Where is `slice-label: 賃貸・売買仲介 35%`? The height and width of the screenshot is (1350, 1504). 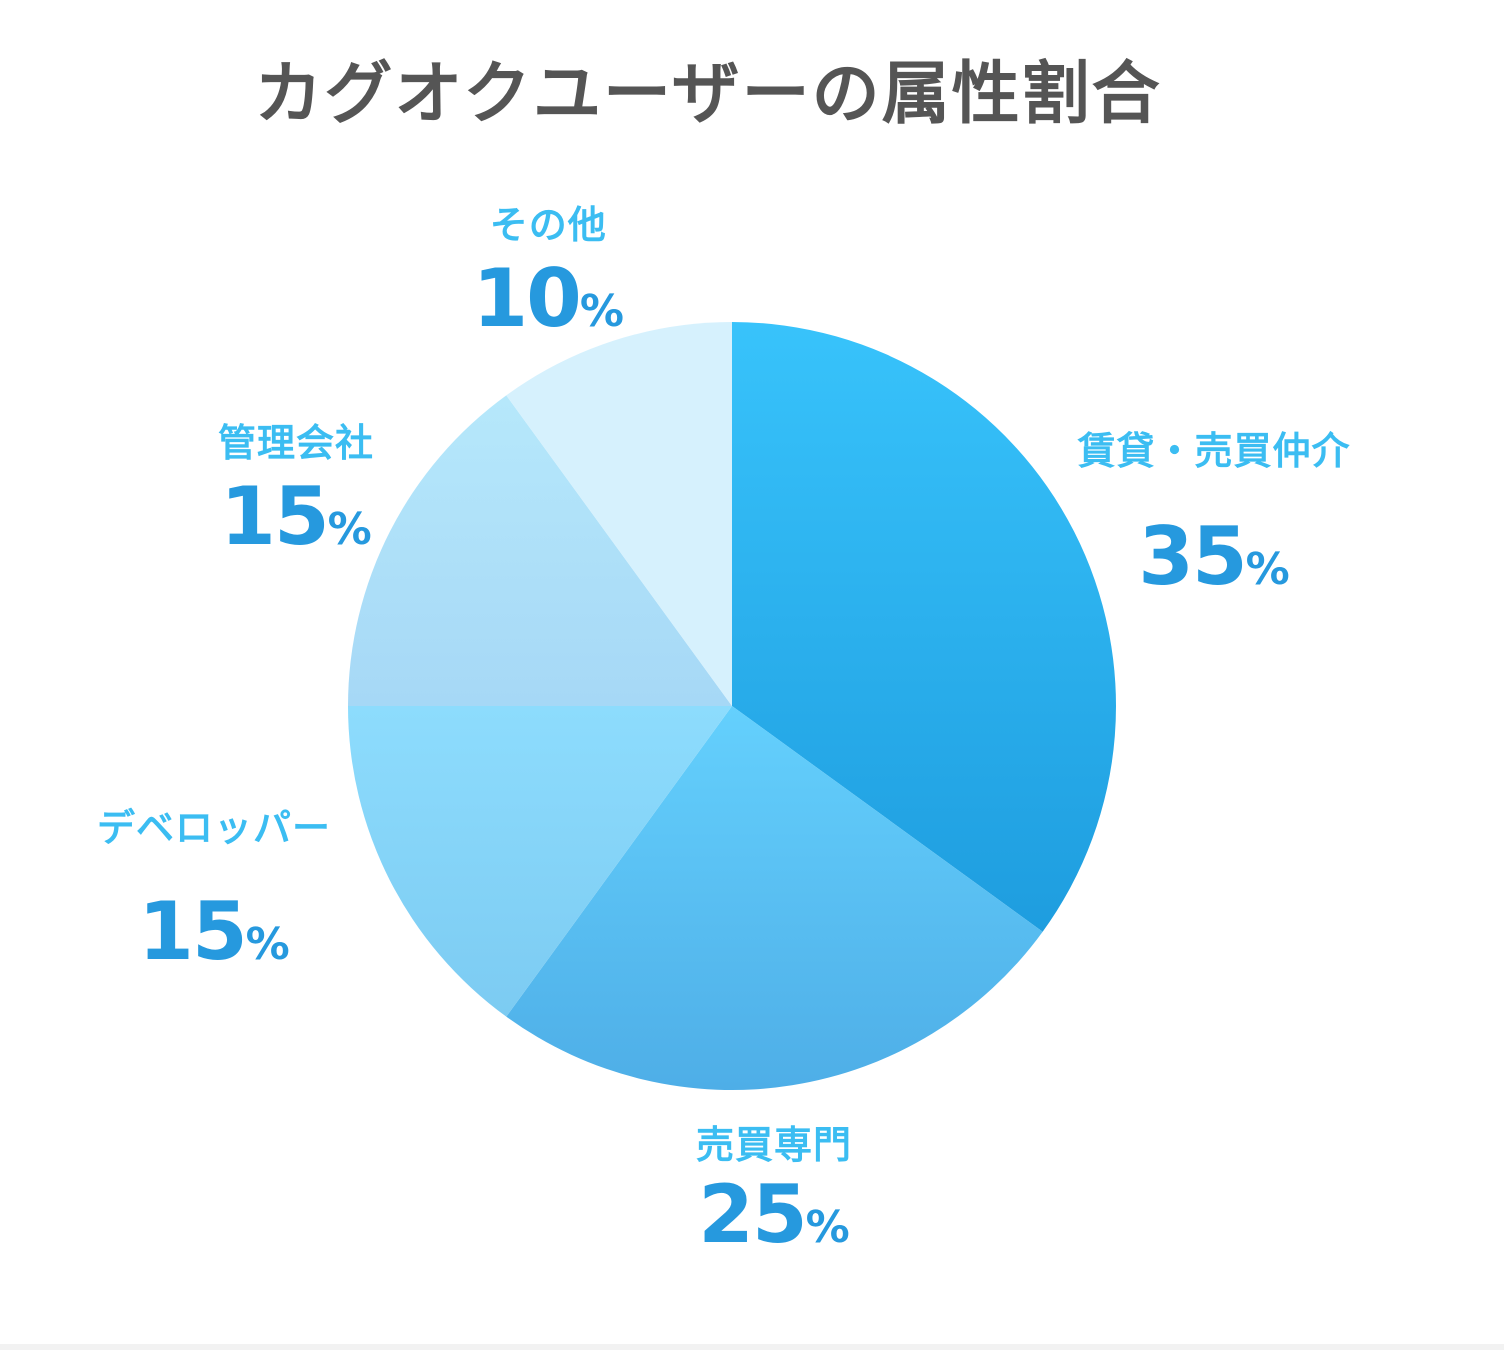
slice-label: 賃貸・売買仲介 35% is located at coordinates (1214, 508).